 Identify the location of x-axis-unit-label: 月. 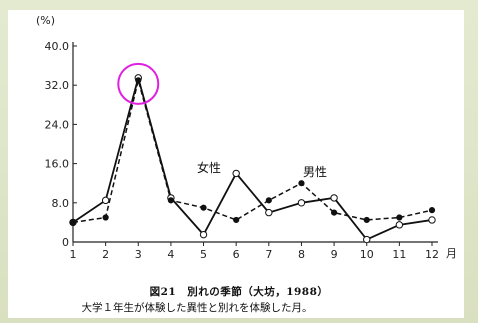
(451, 253).